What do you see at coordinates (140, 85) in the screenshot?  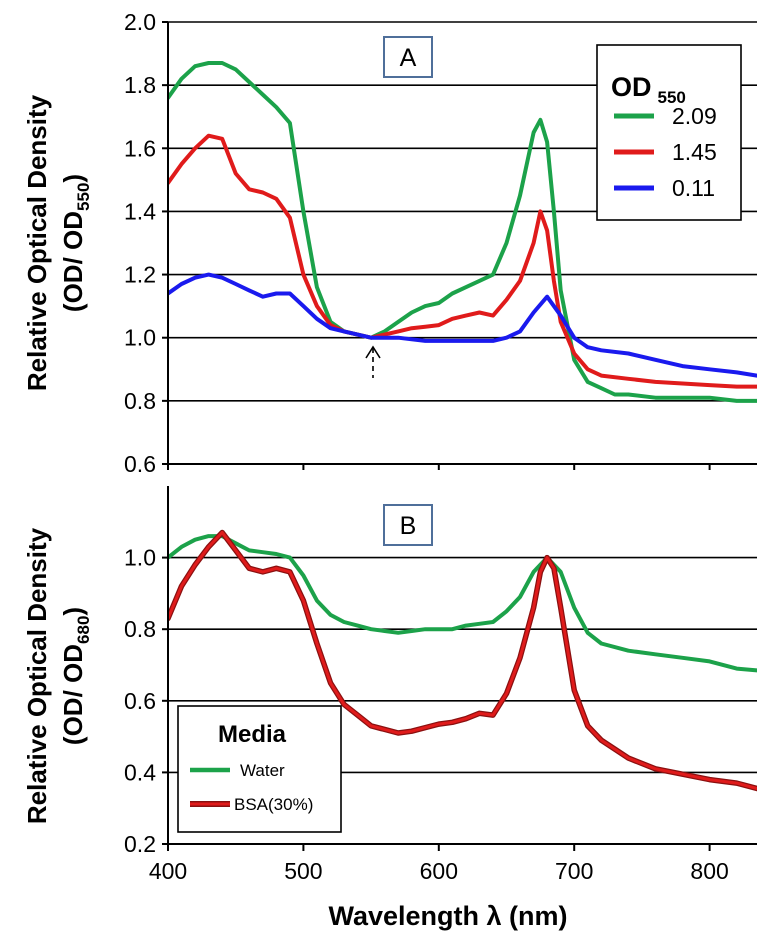 I see `panel-a-y-tick-label: 1.8` at bounding box center [140, 85].